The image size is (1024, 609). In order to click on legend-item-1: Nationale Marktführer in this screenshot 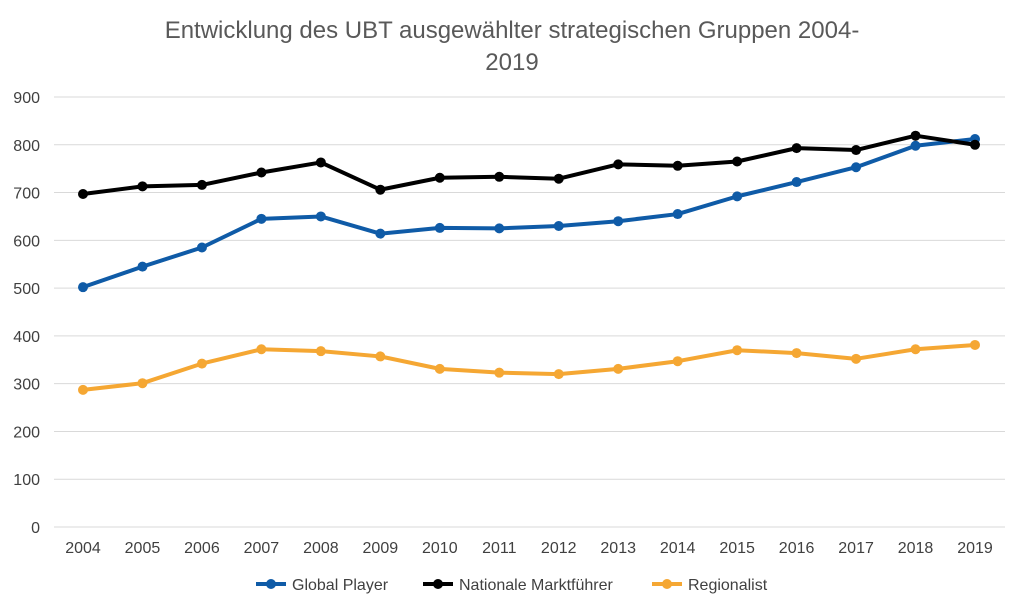, I will do `click(518, 585)`.